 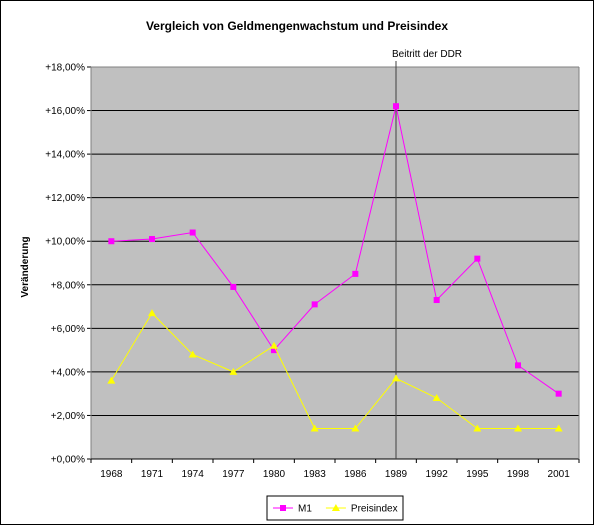 What do you see at coordinates (68, 329) in the screenshot?
I see `y-tick-label: +6,00%` at bounding box center [68, 329].